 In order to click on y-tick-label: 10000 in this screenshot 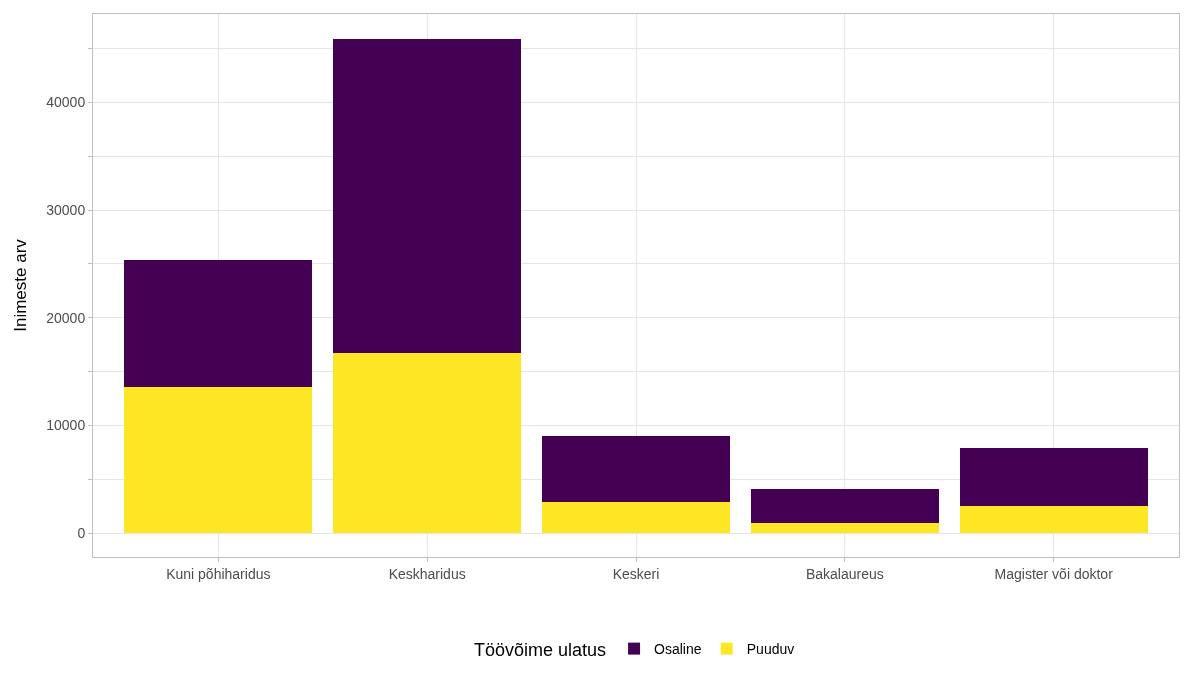, I will do `click(66, 425)`.